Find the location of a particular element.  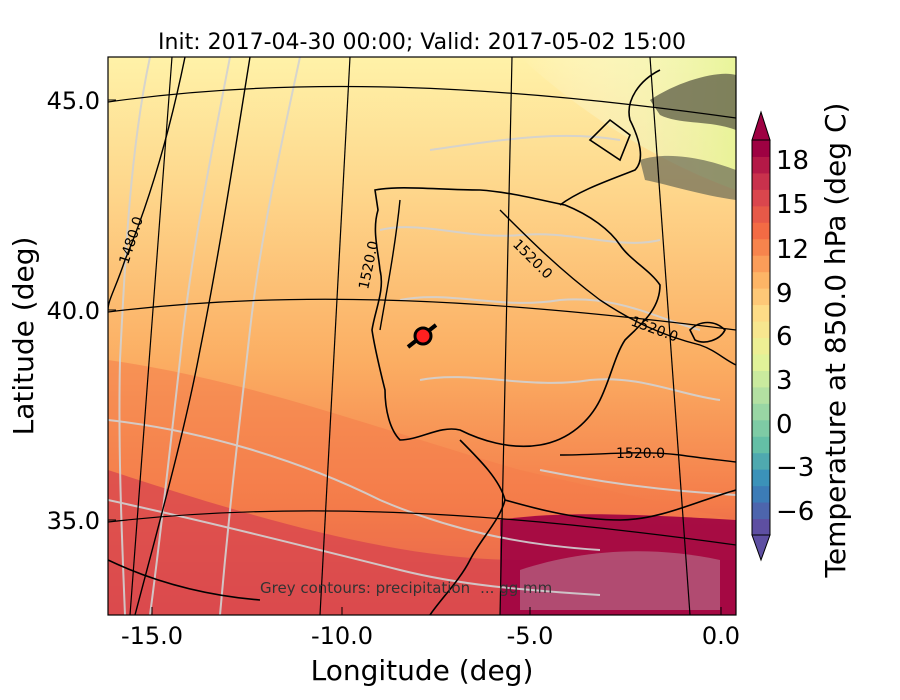

colorbar-tick-label: −3 is located at coordinates (795, 468).